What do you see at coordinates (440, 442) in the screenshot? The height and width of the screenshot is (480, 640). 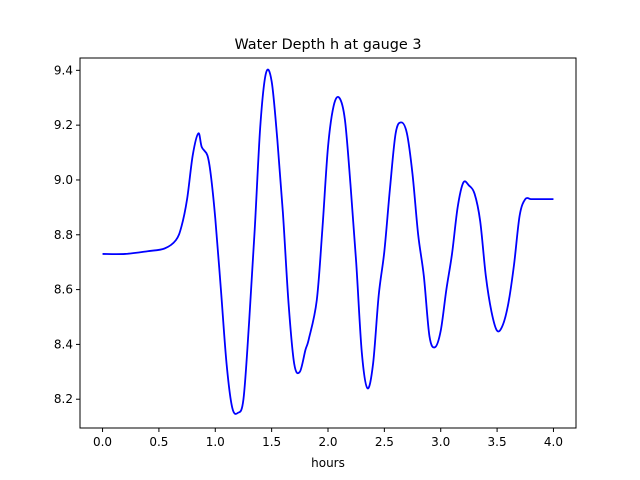 I see `x-tick-label: 3.0` at bounding box center [440, 442].